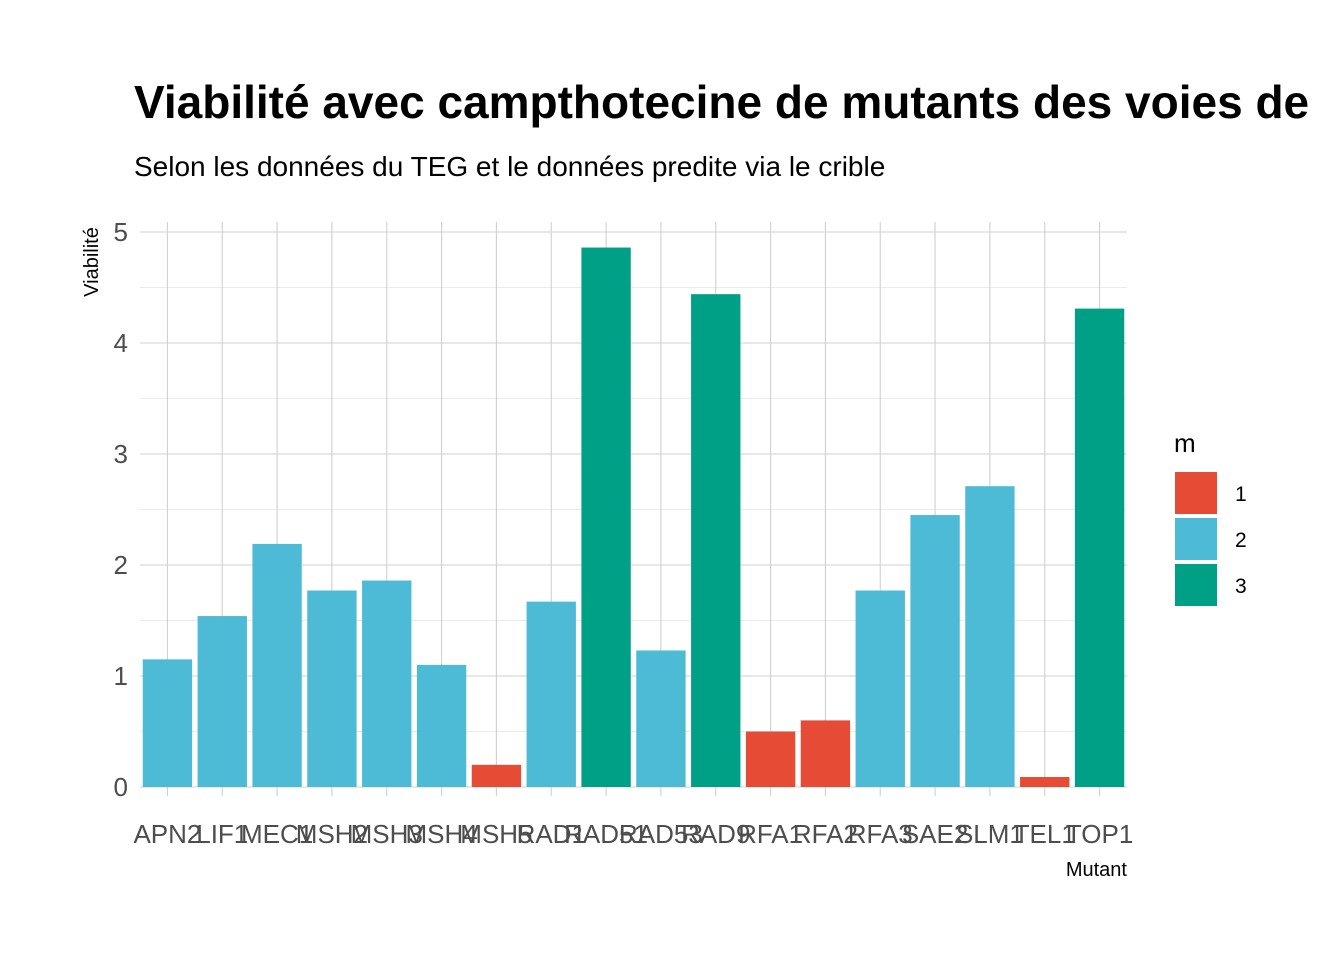 The height and width of the screenshot is (960, 1344). I want to click on x-tick-label: RFA2, so click(825, 834).